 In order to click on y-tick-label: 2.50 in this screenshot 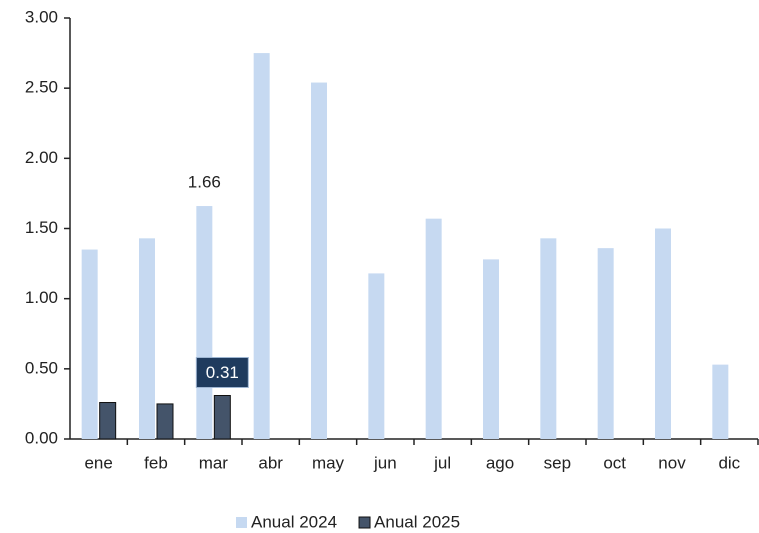, I will do `click(41, 87)`.